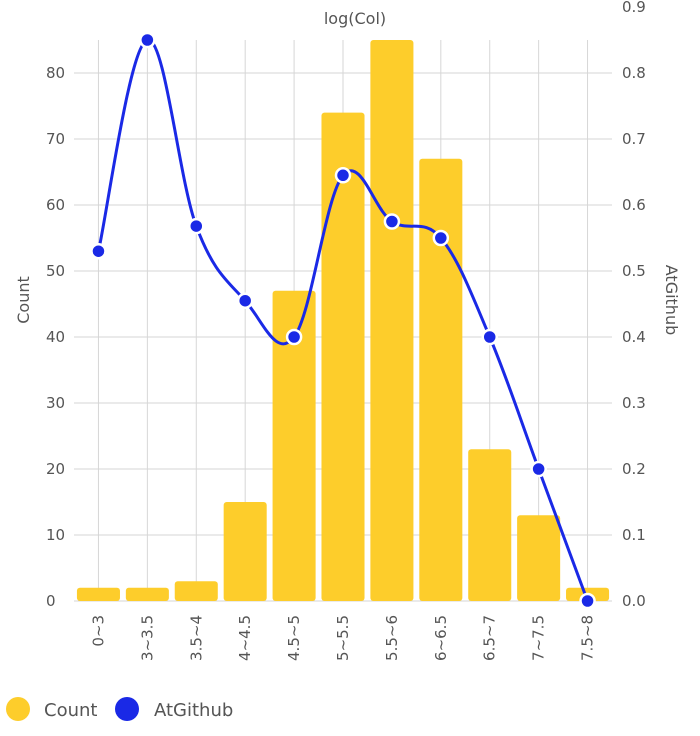 Image resolution: width=700 pixels, height=736 pixels. What do you see at coordinates (70, 710) in the screenshot?
I see `legend-label-count: Count` at bounding box center [70, 710].